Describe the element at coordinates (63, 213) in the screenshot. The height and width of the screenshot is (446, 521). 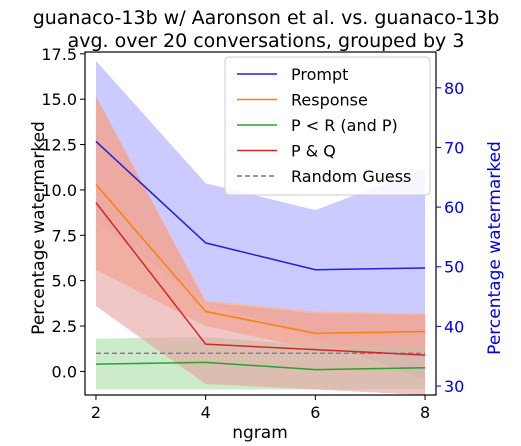
I see `y-axis-left: 0.0 2.5 5.0 7.5 10.0 12.5 15.0 17.5` at that location.